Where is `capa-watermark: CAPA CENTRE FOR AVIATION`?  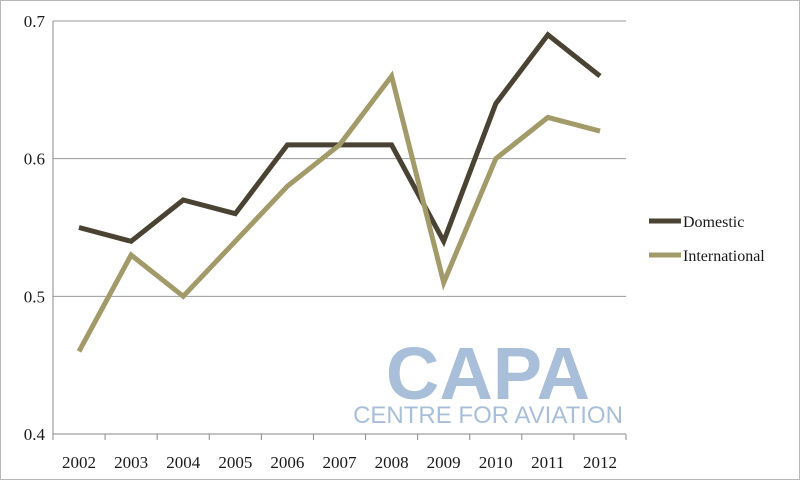 capa-watermark: CAPA CENTRE FOR AVIATION is located at coordinates (488, 380).